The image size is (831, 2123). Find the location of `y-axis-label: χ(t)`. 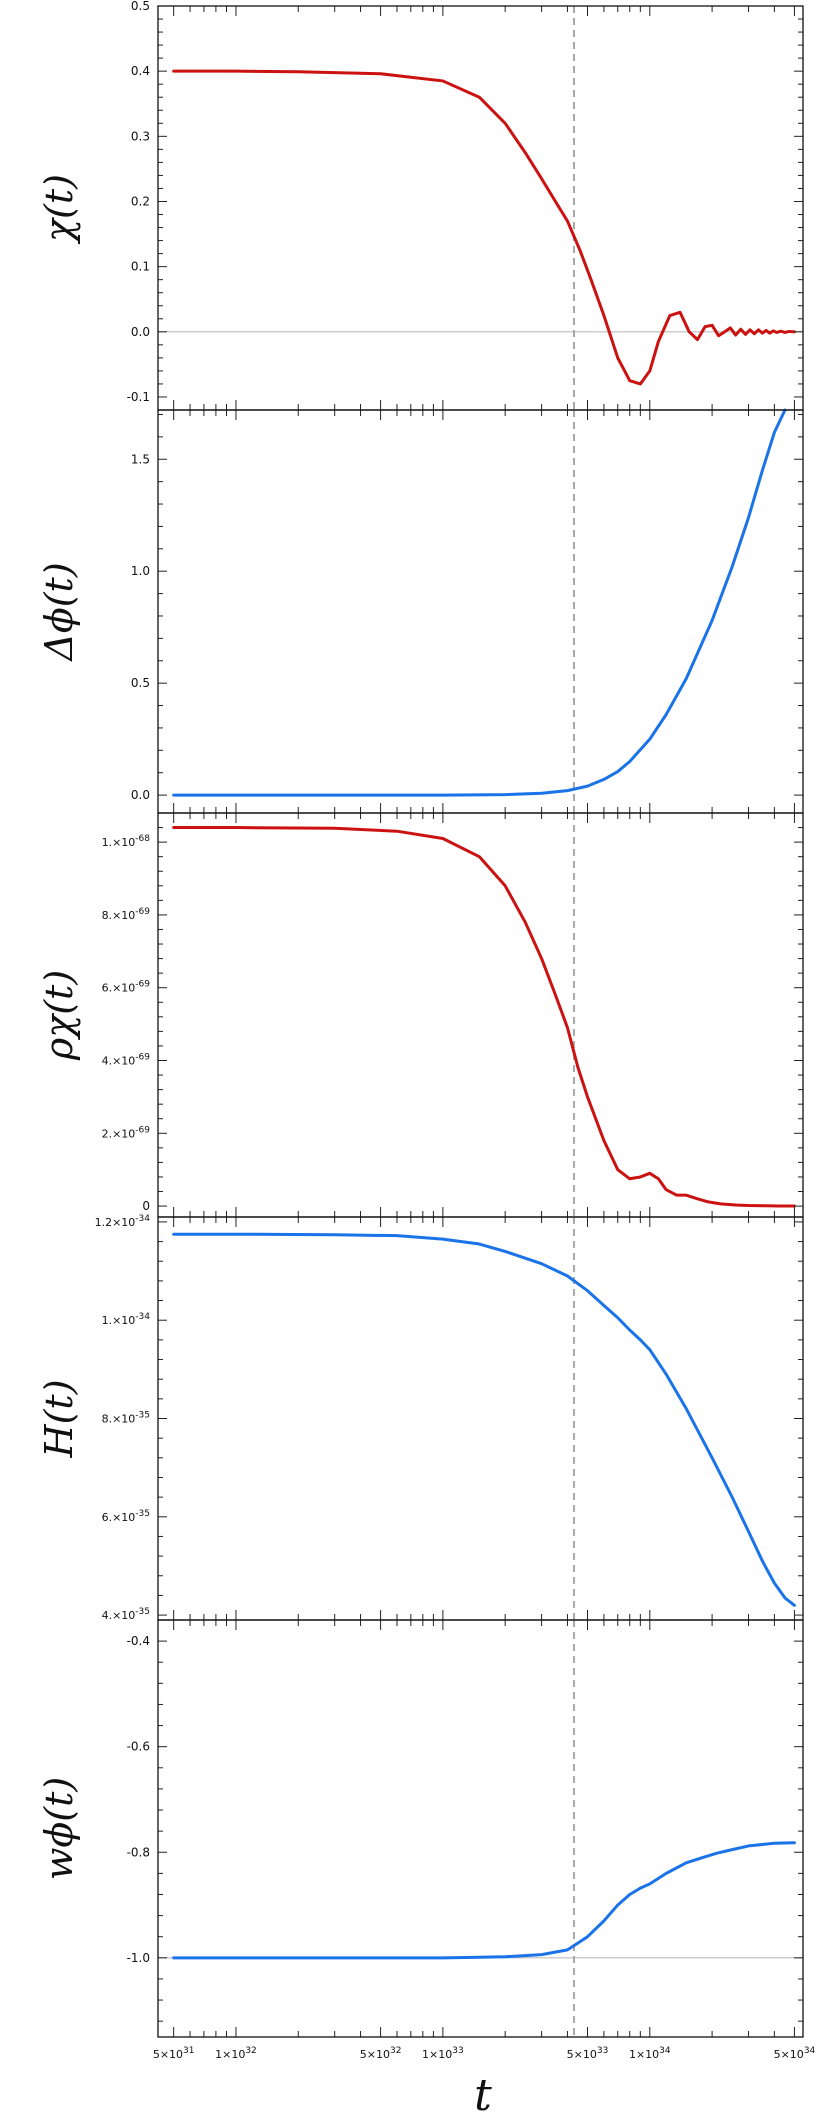

y-axis-label: χ(t) is located at coordinates (59, 209).